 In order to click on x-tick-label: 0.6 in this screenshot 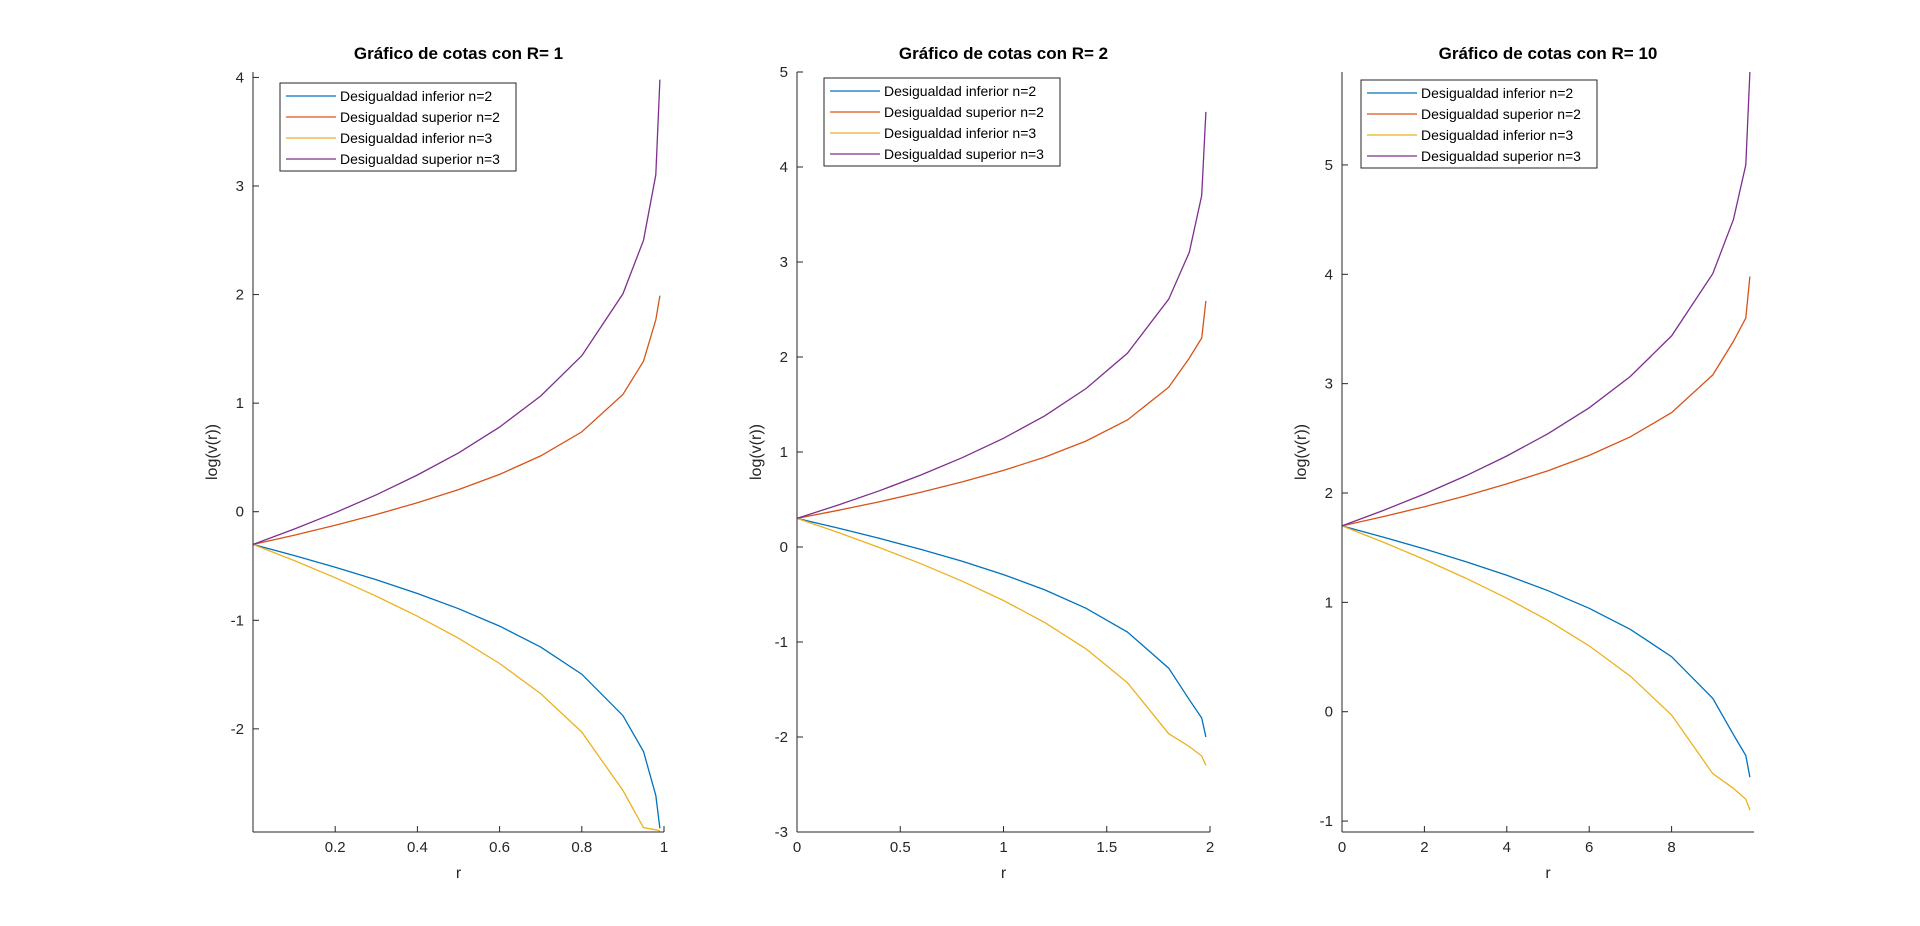, I will do `click(499, 847)`.